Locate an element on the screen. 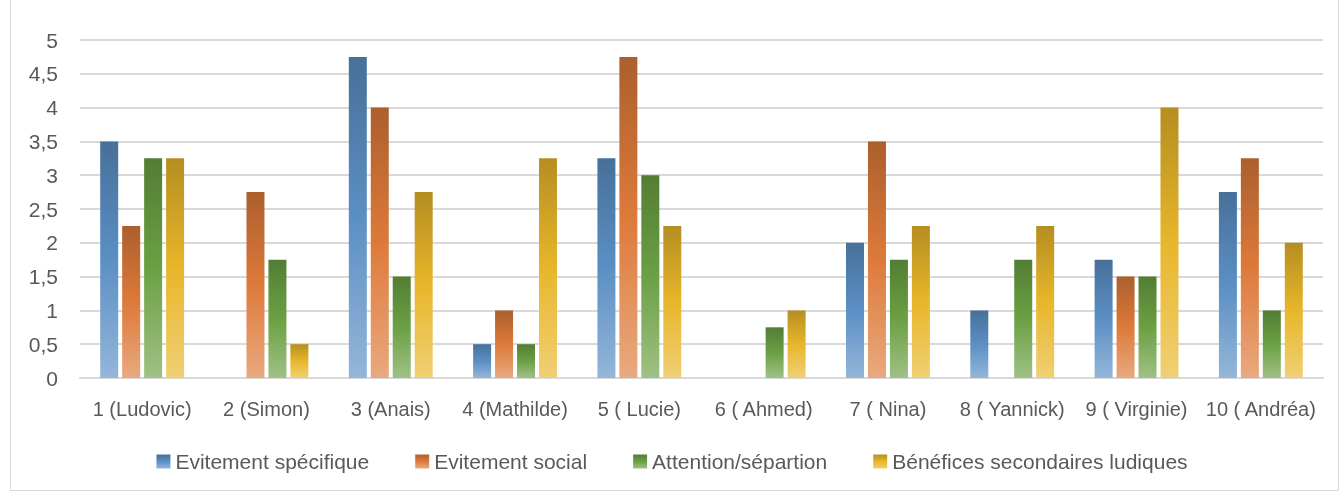 This screenshot has height=495, width=1344. legend-label: Attention/sépartion is located at coordinates (740, 461).